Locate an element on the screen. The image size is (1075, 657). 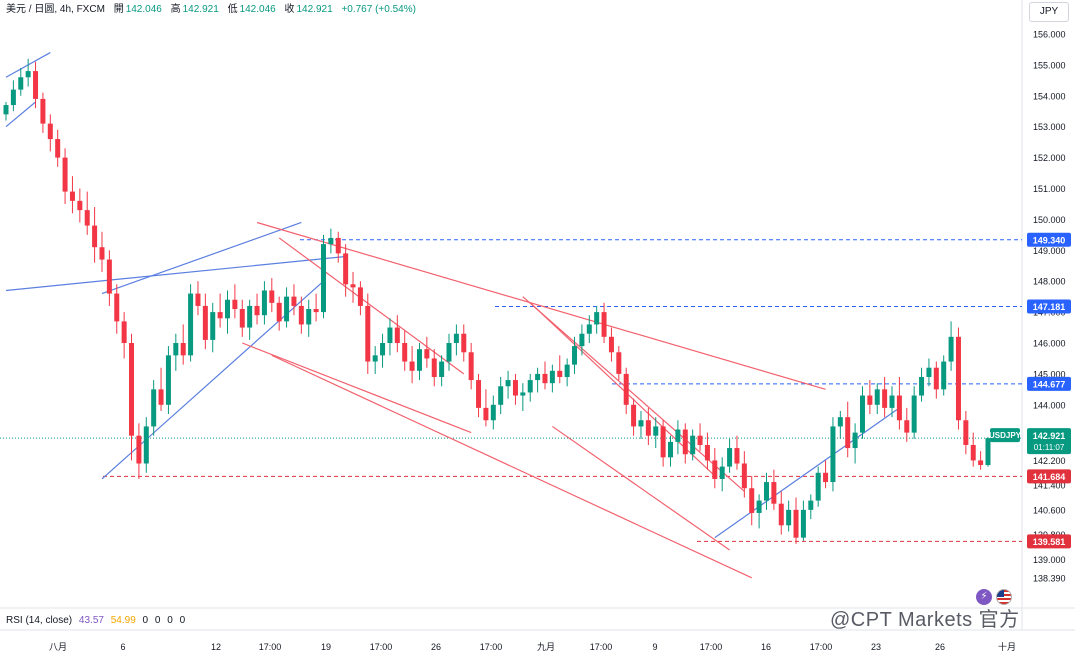
lightning-icon: ⚡ is located at coordinates (984, 597).